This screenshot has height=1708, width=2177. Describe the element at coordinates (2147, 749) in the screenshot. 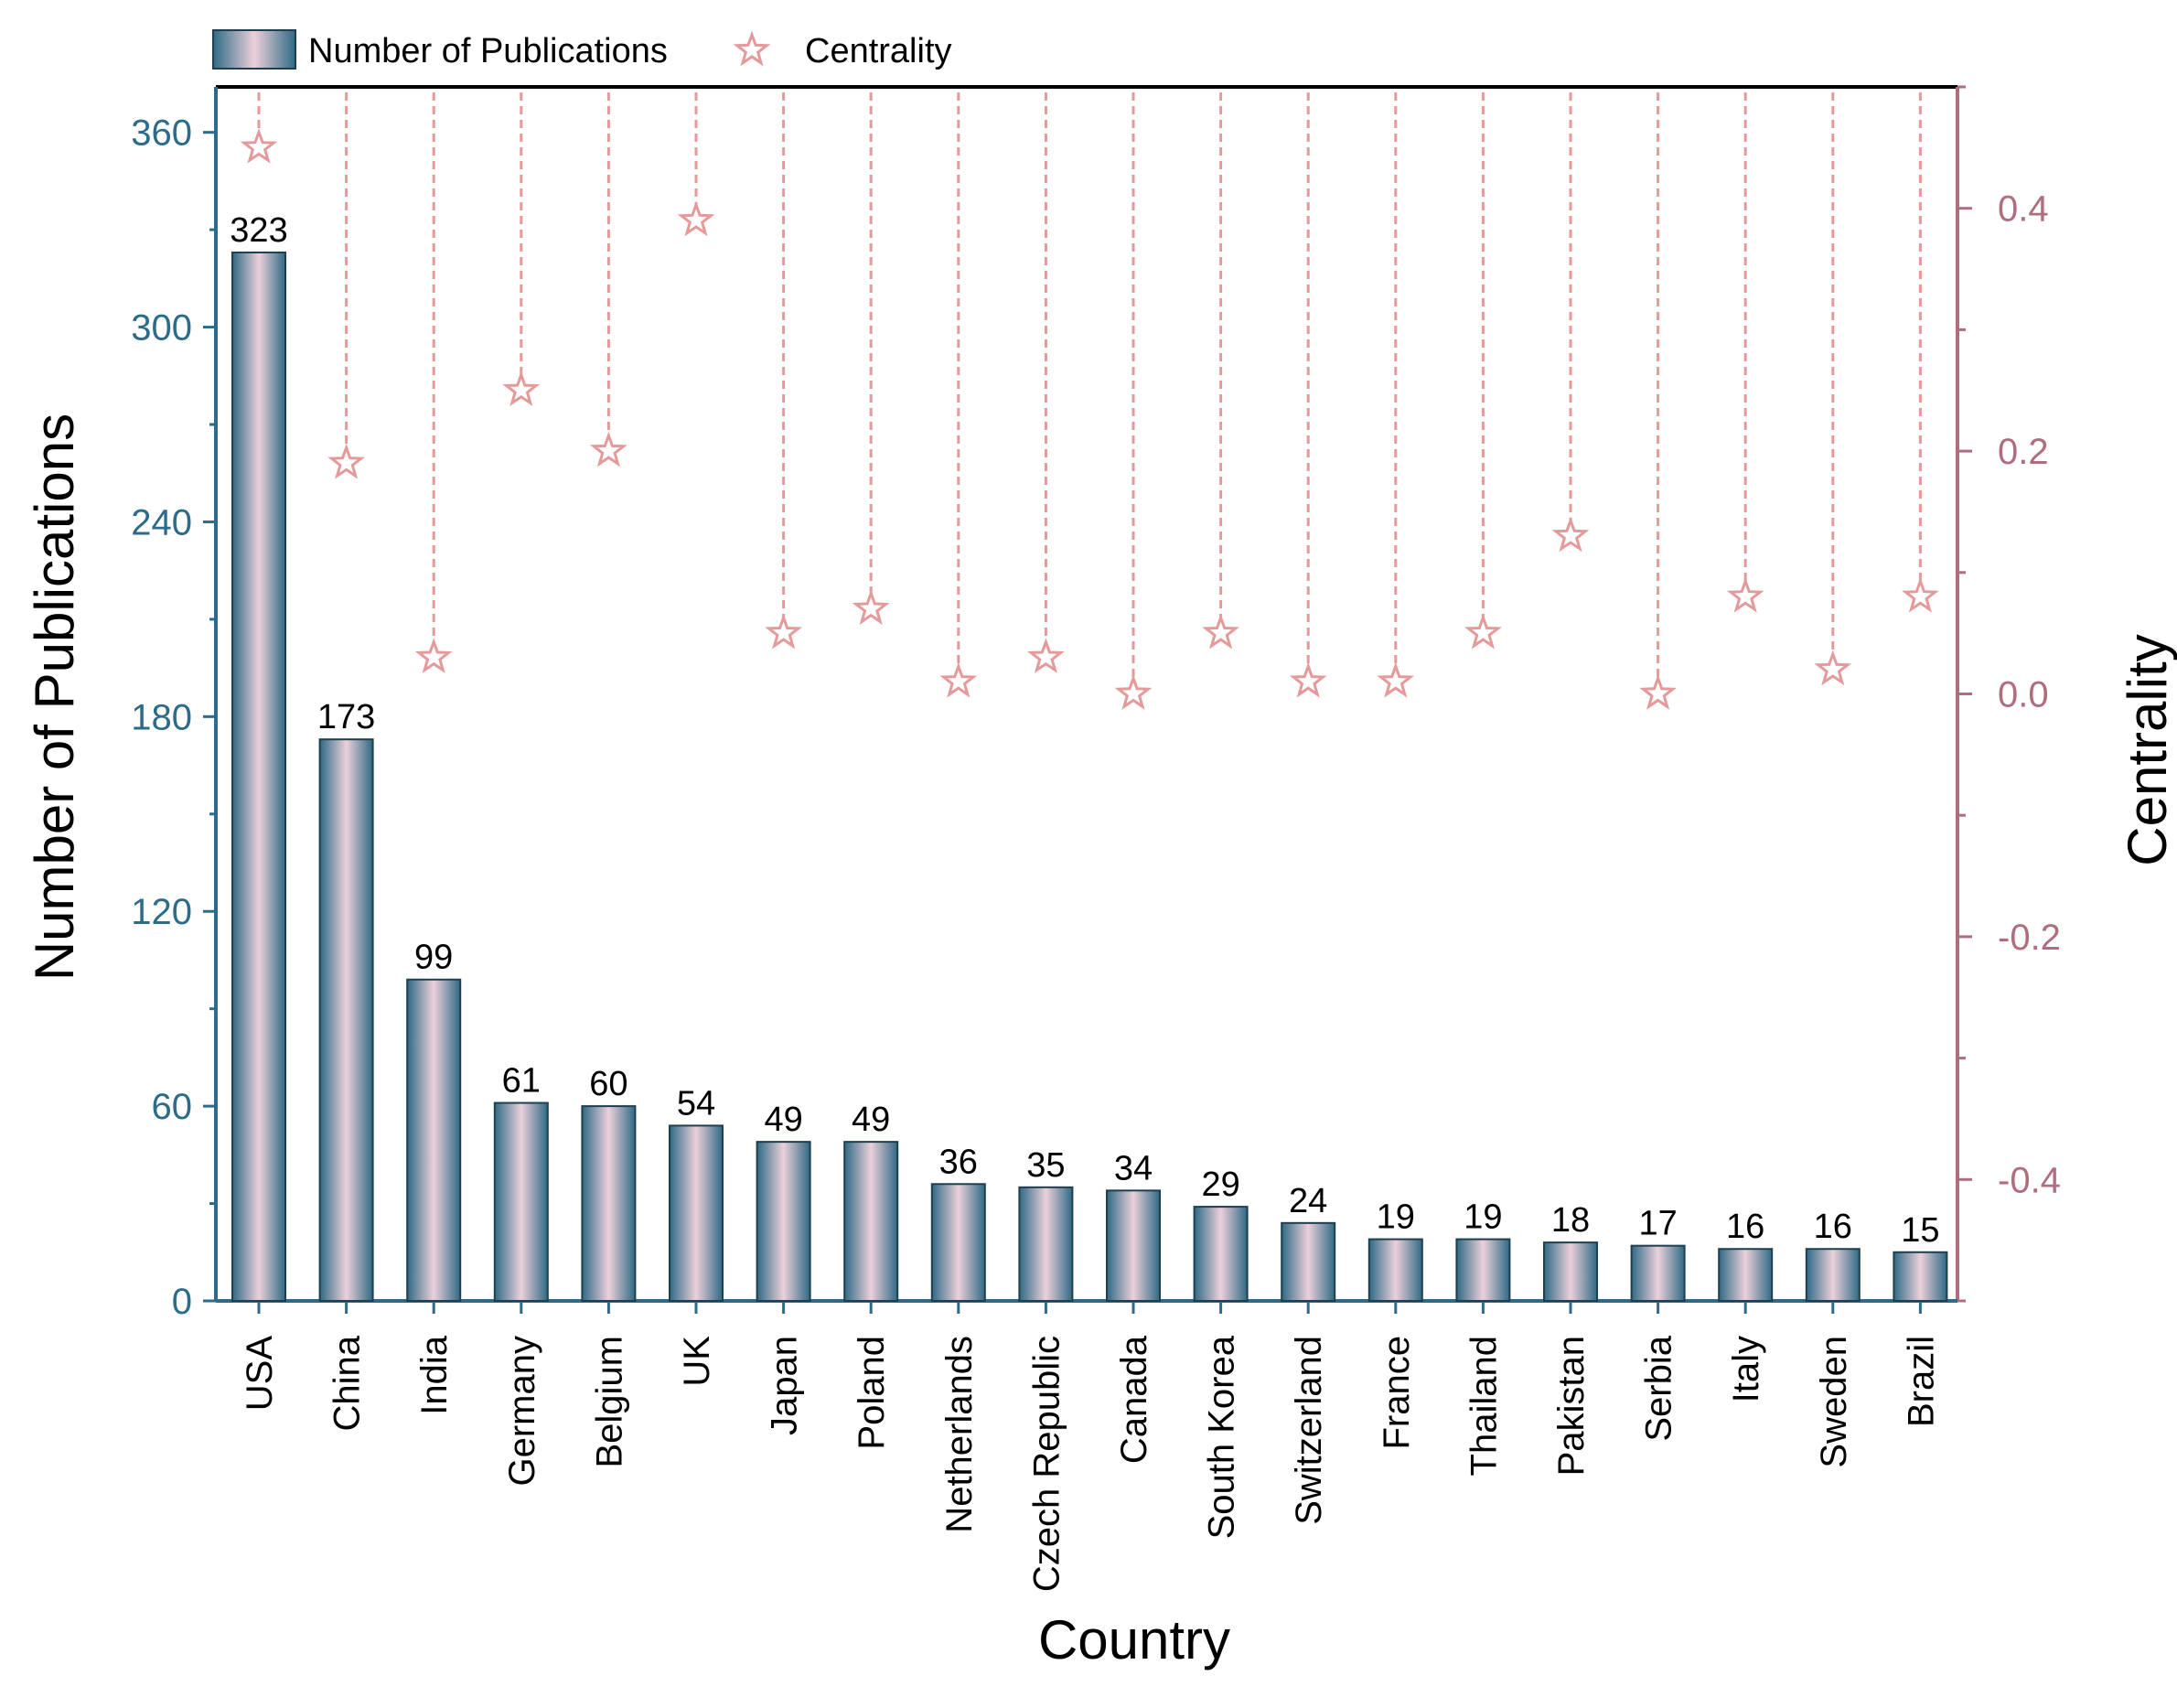

I see `y2-axis-title: Centrality` at that location.